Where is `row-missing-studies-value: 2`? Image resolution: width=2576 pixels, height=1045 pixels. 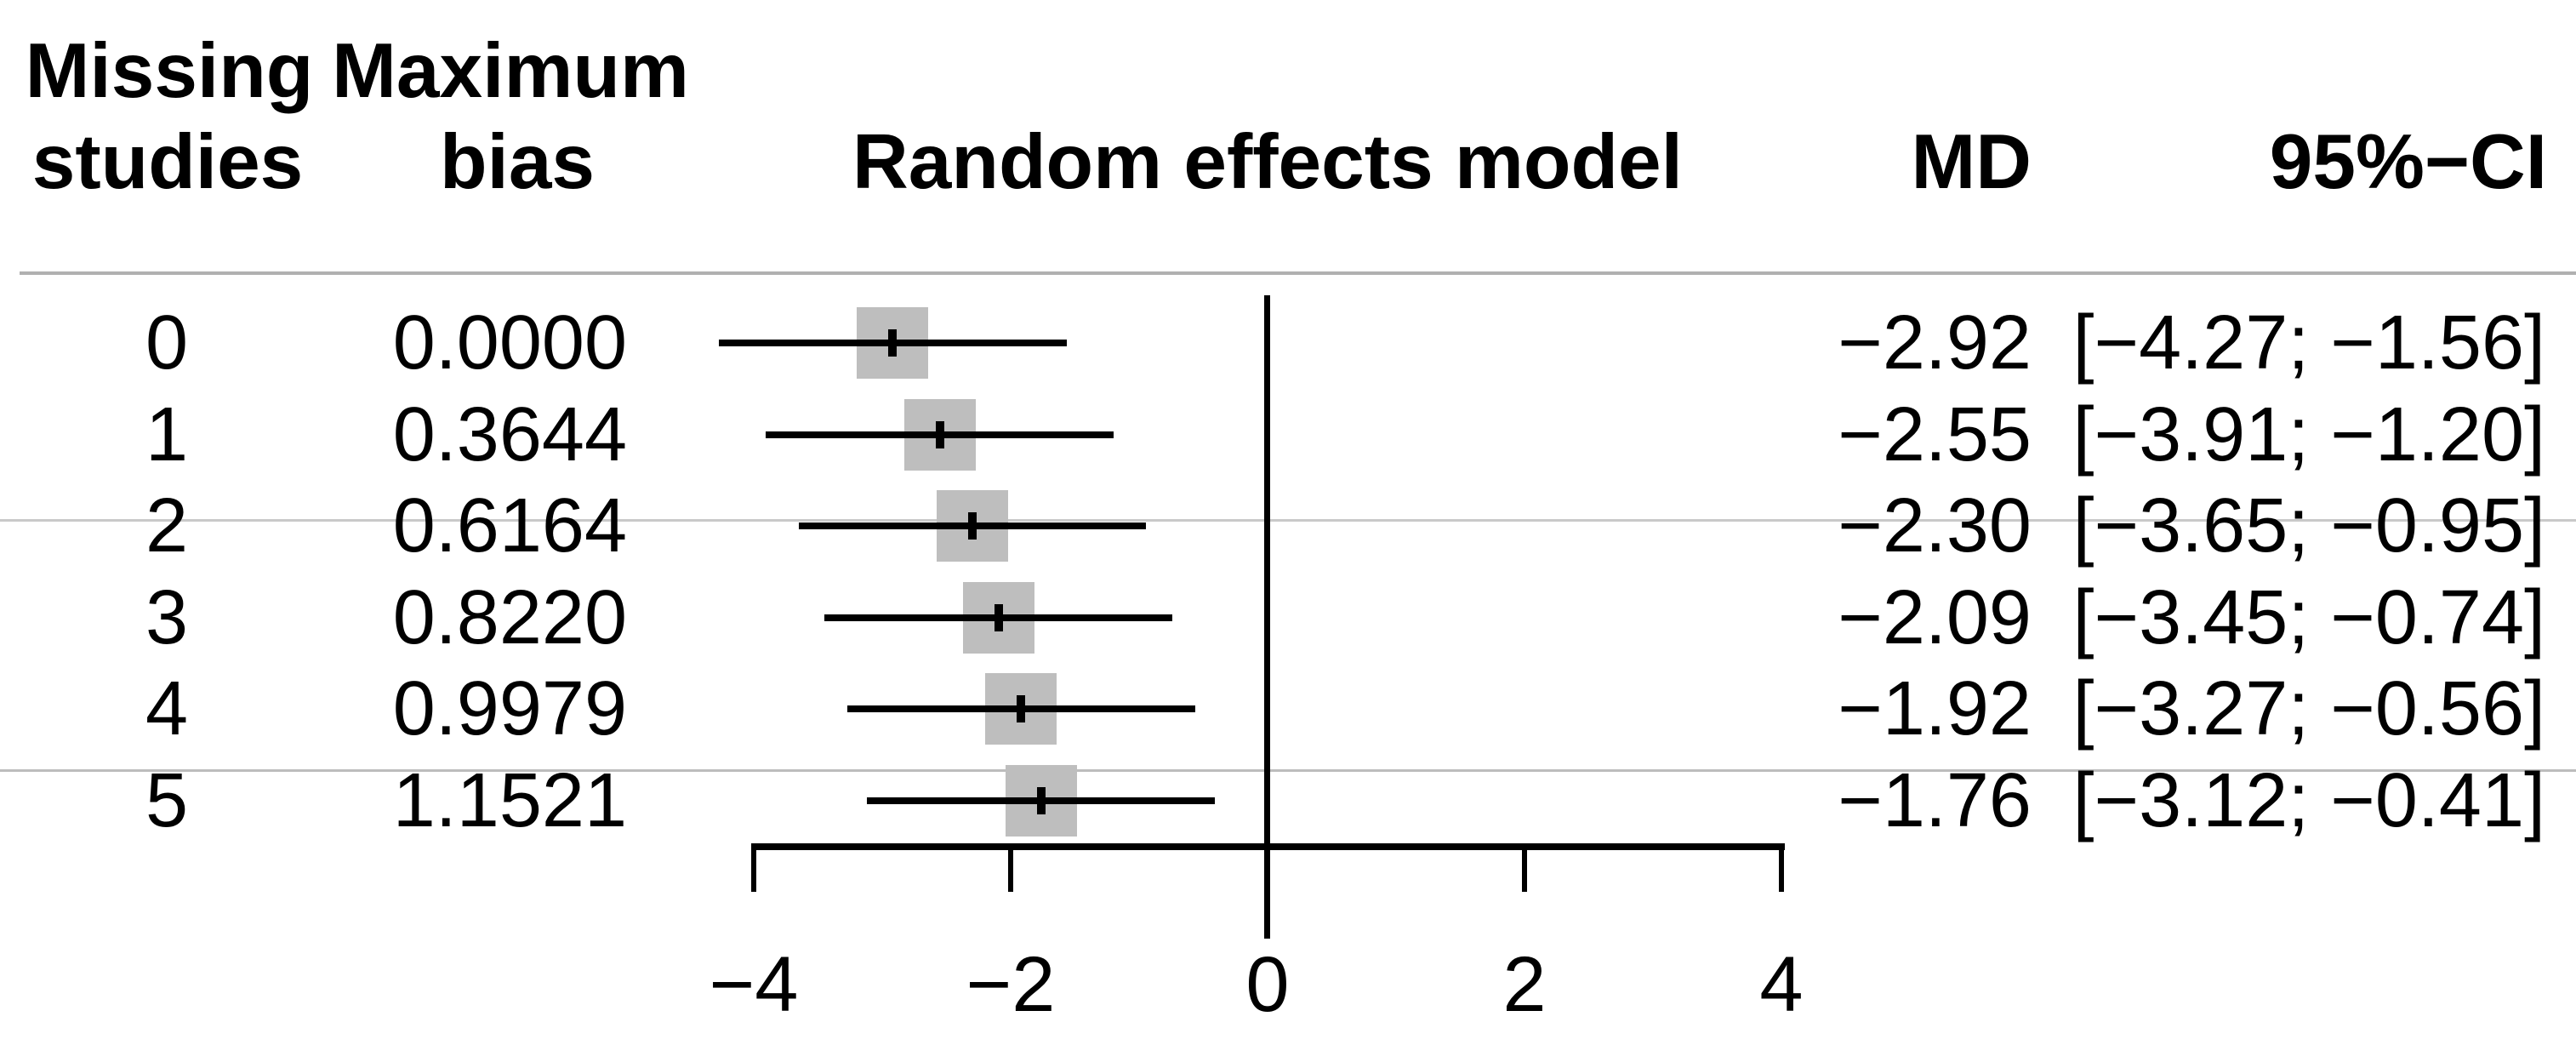 row-missing-studies-value: 2 is located at coordinates (167, 525).